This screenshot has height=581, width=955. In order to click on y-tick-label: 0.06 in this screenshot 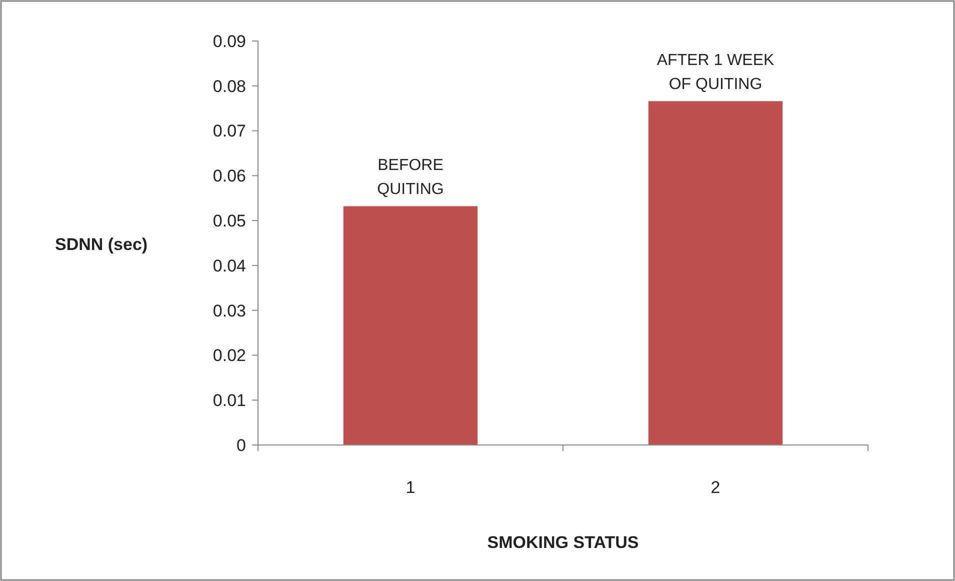, I will do `click(229, 176)`.